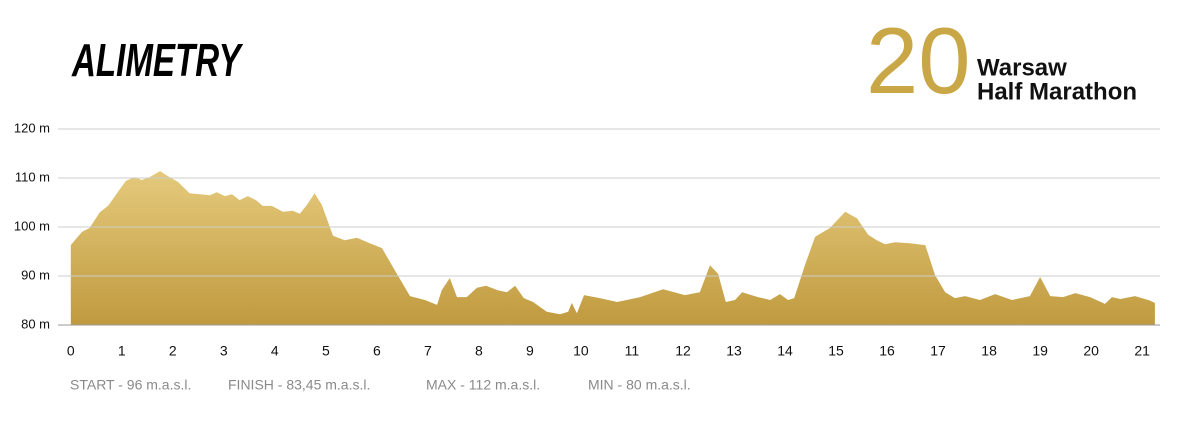 The width and height of the screenshot is (1200, 426). Describe the element at coordinates (122, 351) in the screenshot. I see `x-tick-label: 1` at that location.